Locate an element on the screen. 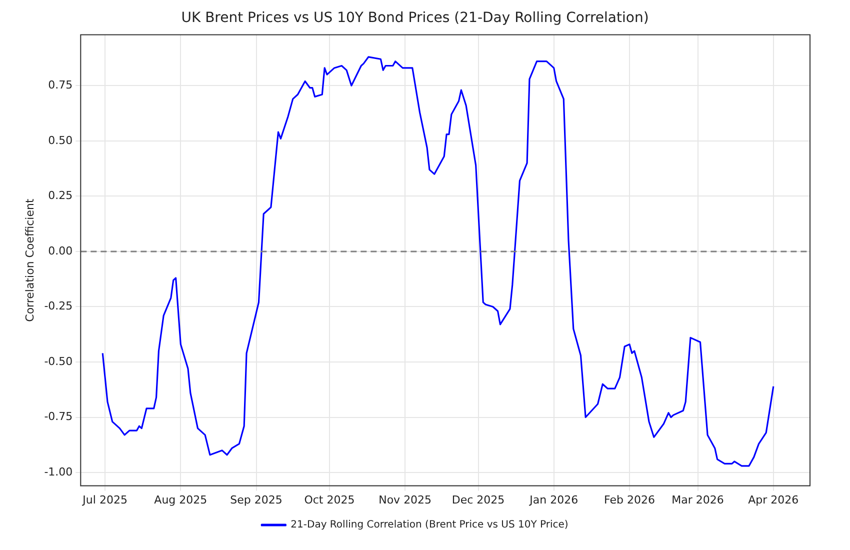 The image size is (850, 550). y-tick-label: 0.25 is located at coordinates (60, 195).